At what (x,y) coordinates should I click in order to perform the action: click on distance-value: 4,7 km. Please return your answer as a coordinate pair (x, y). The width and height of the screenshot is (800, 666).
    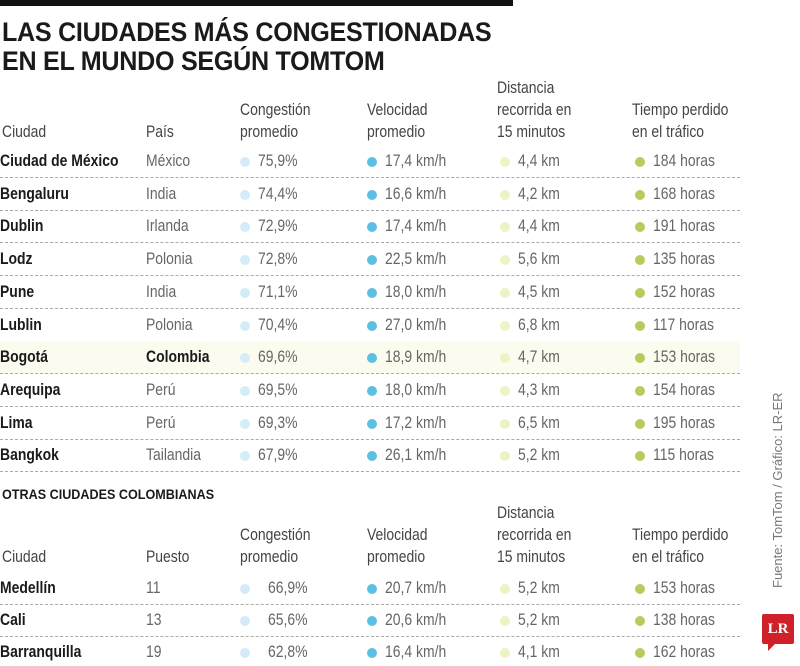
    Looking at the image, I should click on (539, 357).